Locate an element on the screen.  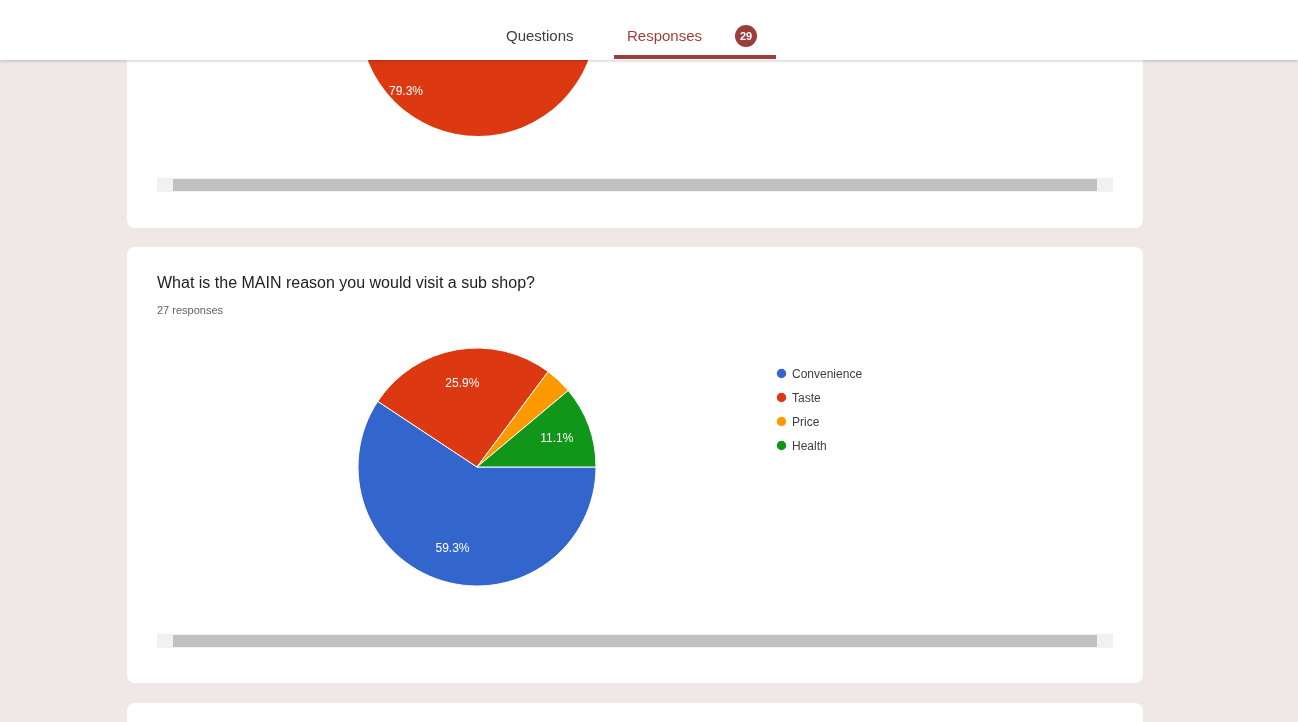
data-label: 25.9% is located at coordinates (462, 383).